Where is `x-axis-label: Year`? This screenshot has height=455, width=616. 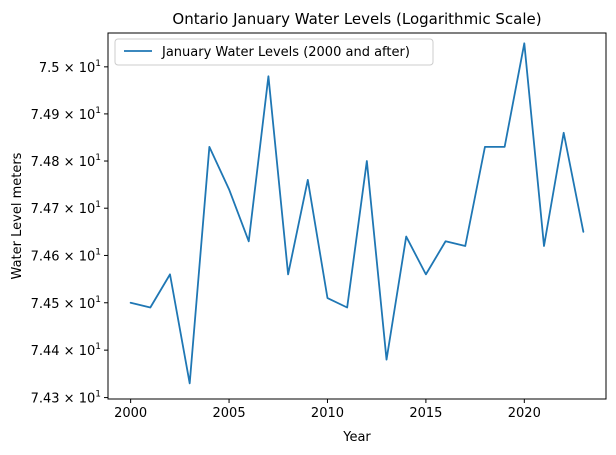
x-axis-label: Year is located at coordinates (356, 437).